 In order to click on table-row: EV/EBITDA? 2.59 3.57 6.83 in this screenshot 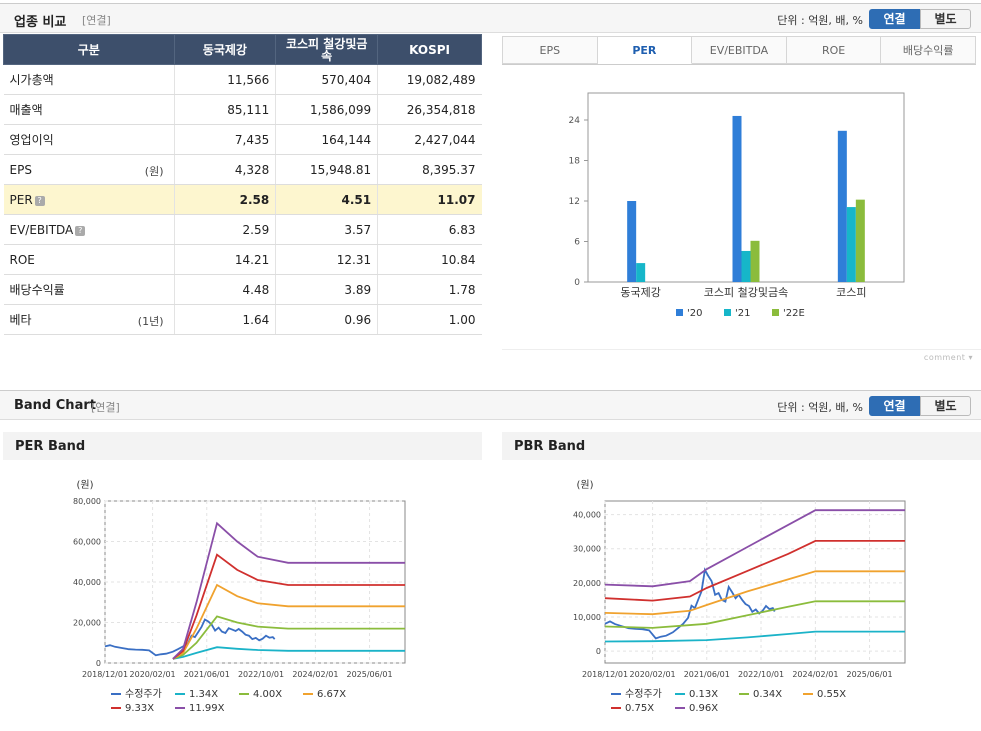, I will do `click(242, 229)`.